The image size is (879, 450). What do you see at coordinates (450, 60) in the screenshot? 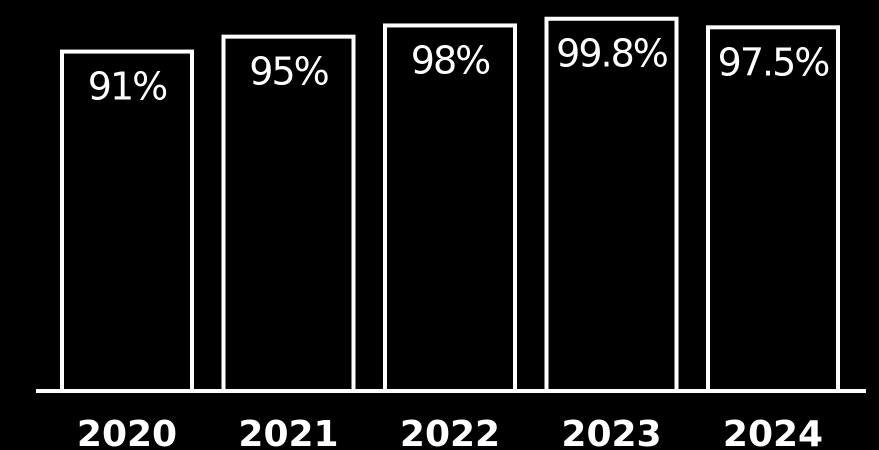
I see `data-label-2022: 98%` at bounding box center [450, 60].